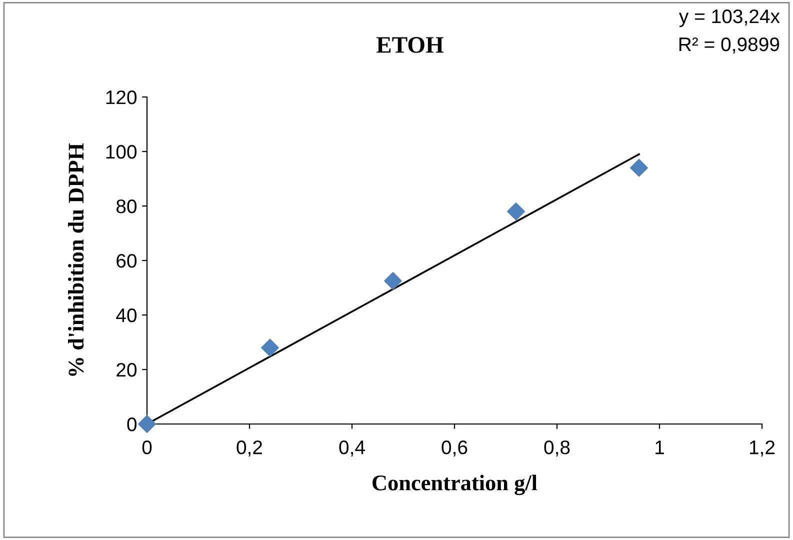 This screenshot has width=793, height=540. What do you see at coordinates (729, 45) in the screenshot?
I see `text: R² = 0,9899` at bounding box center [729, 45].